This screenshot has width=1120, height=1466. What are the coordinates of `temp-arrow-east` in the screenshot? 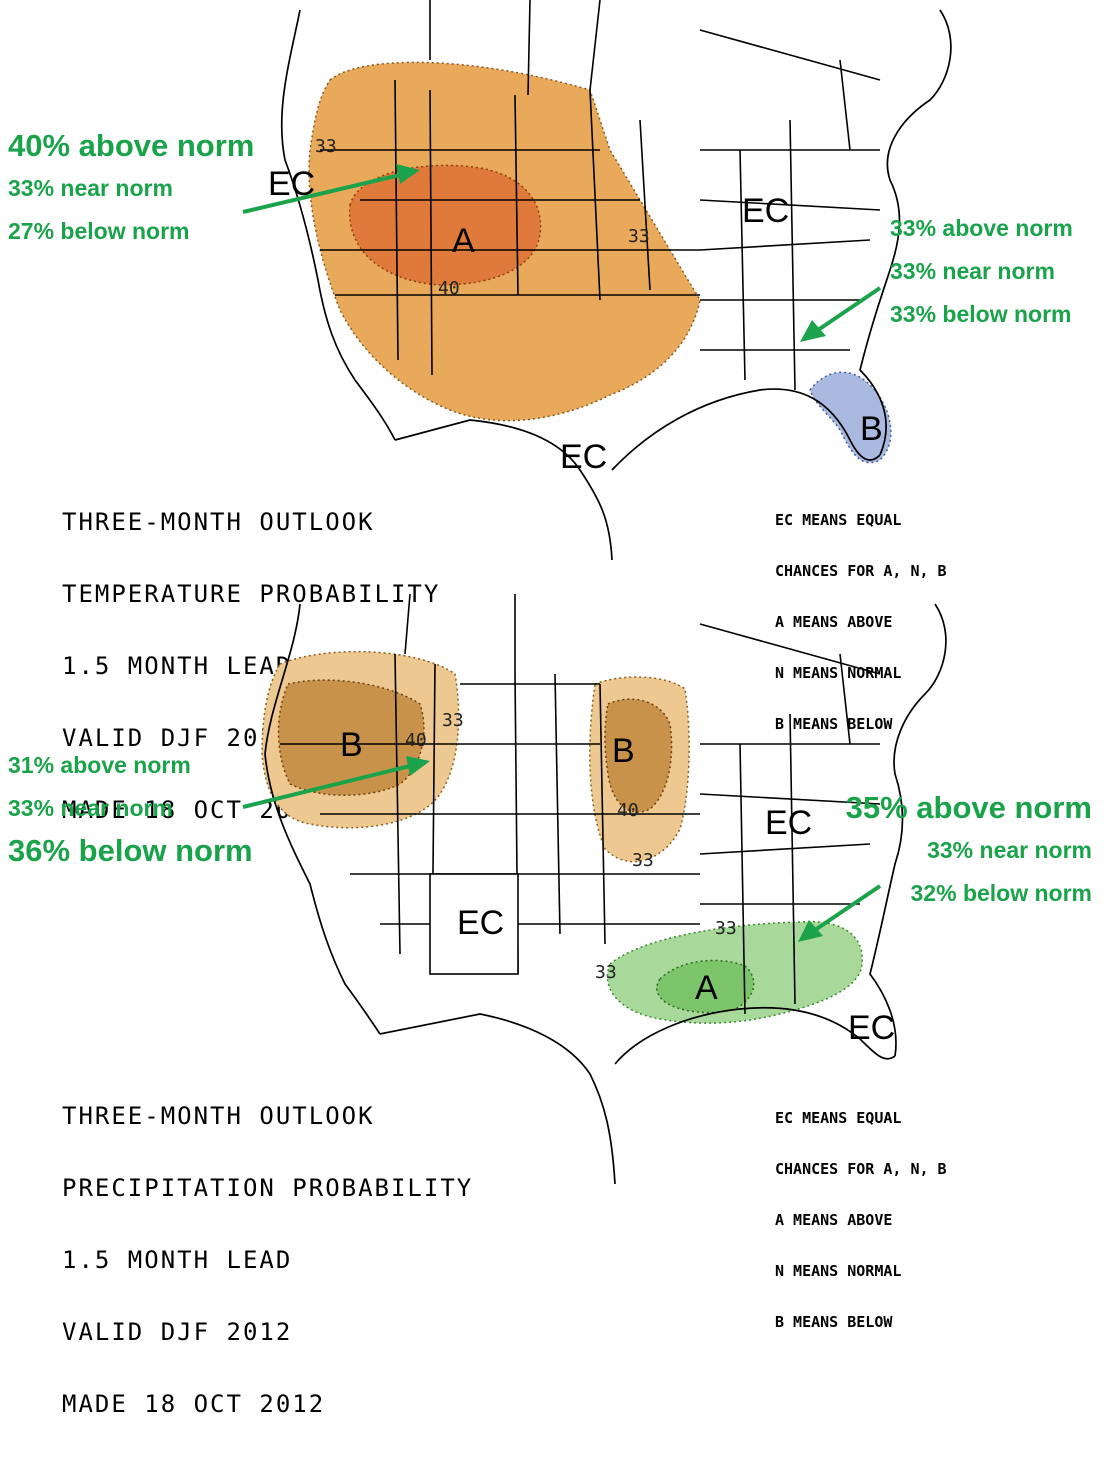 It's located at (841, 314).